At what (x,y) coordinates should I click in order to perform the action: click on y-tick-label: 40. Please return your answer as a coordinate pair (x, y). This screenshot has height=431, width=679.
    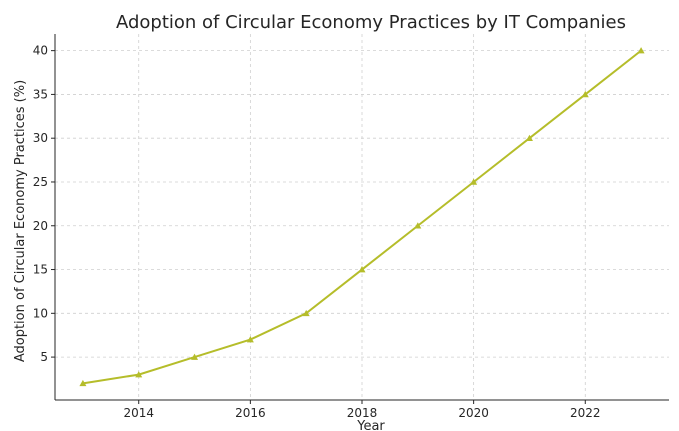
    Looking at the image, I should click on (40, 51).